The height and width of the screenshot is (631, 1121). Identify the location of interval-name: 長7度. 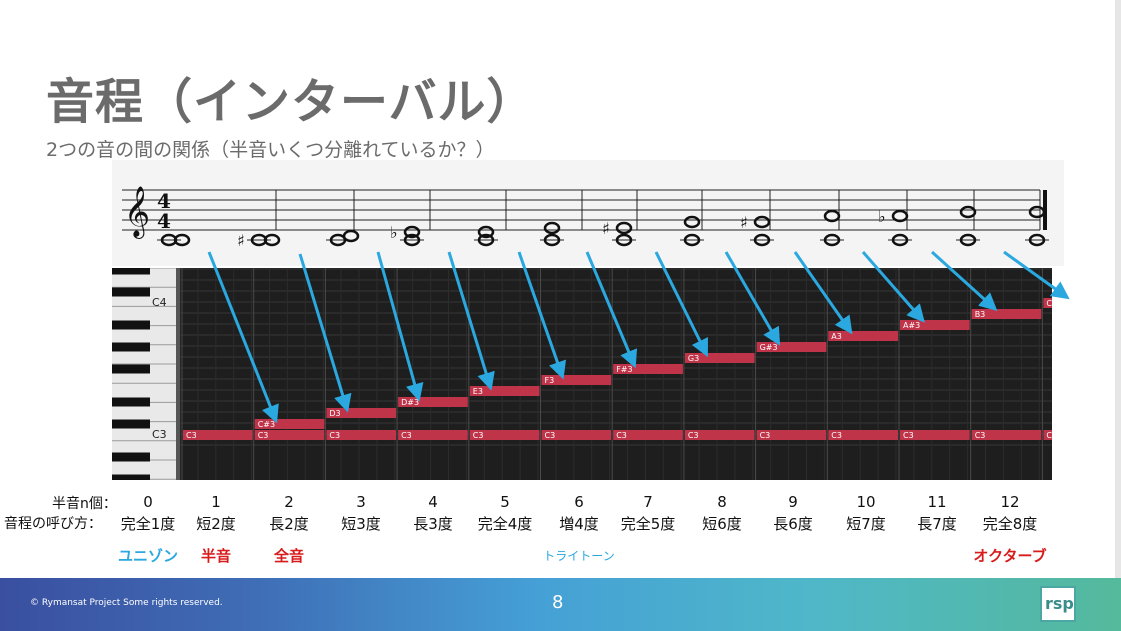
(937, 524).